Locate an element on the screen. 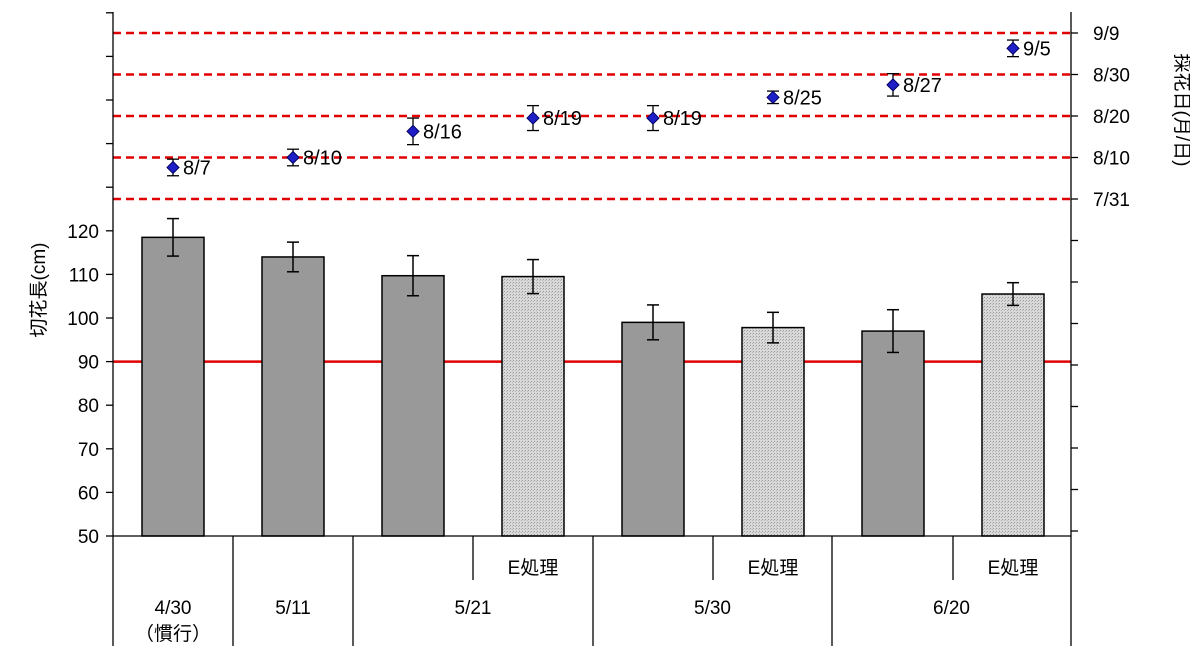 The image size is (1190, 646). left-tick-label: 100 is located at coordinates (83, 319).